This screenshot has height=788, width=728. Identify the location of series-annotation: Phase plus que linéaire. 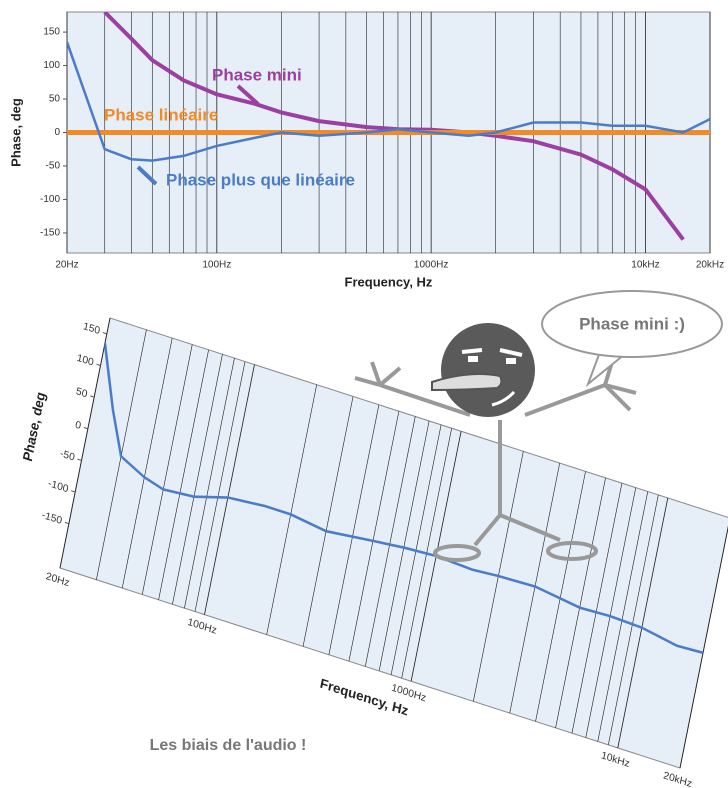
(260, 179).